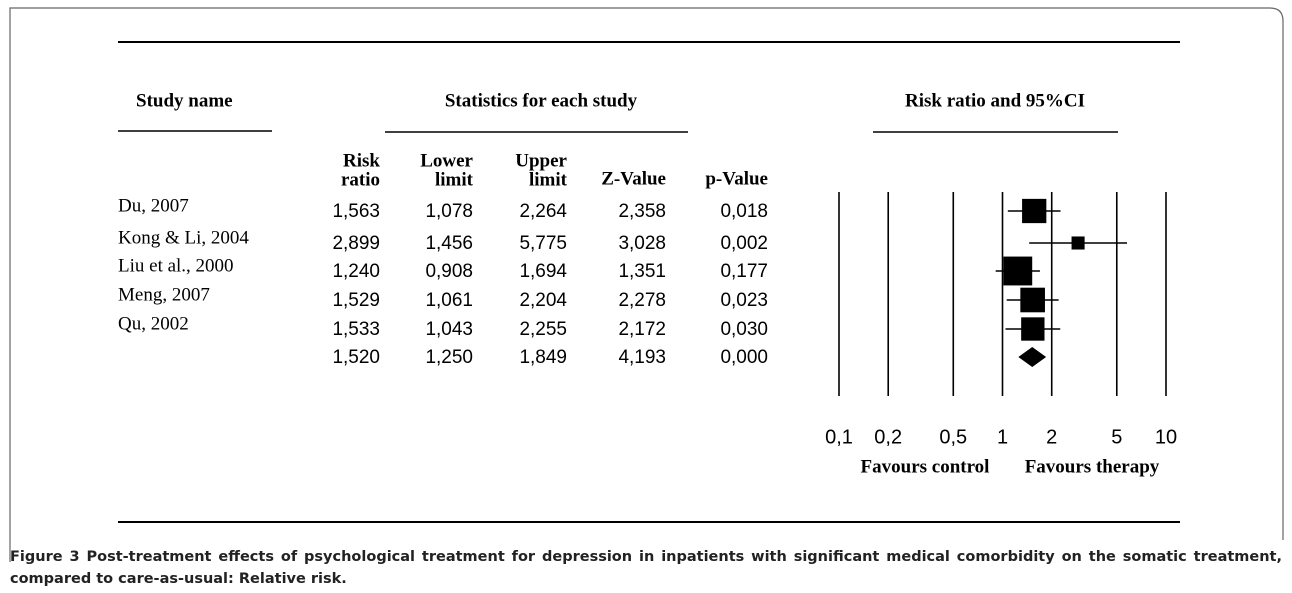 Image resolution: width=1292 pixels, height=593 pixels. Describe the element at coordinates (925, 466) in the screenshot. I see `x-label: Favours control` at that location.